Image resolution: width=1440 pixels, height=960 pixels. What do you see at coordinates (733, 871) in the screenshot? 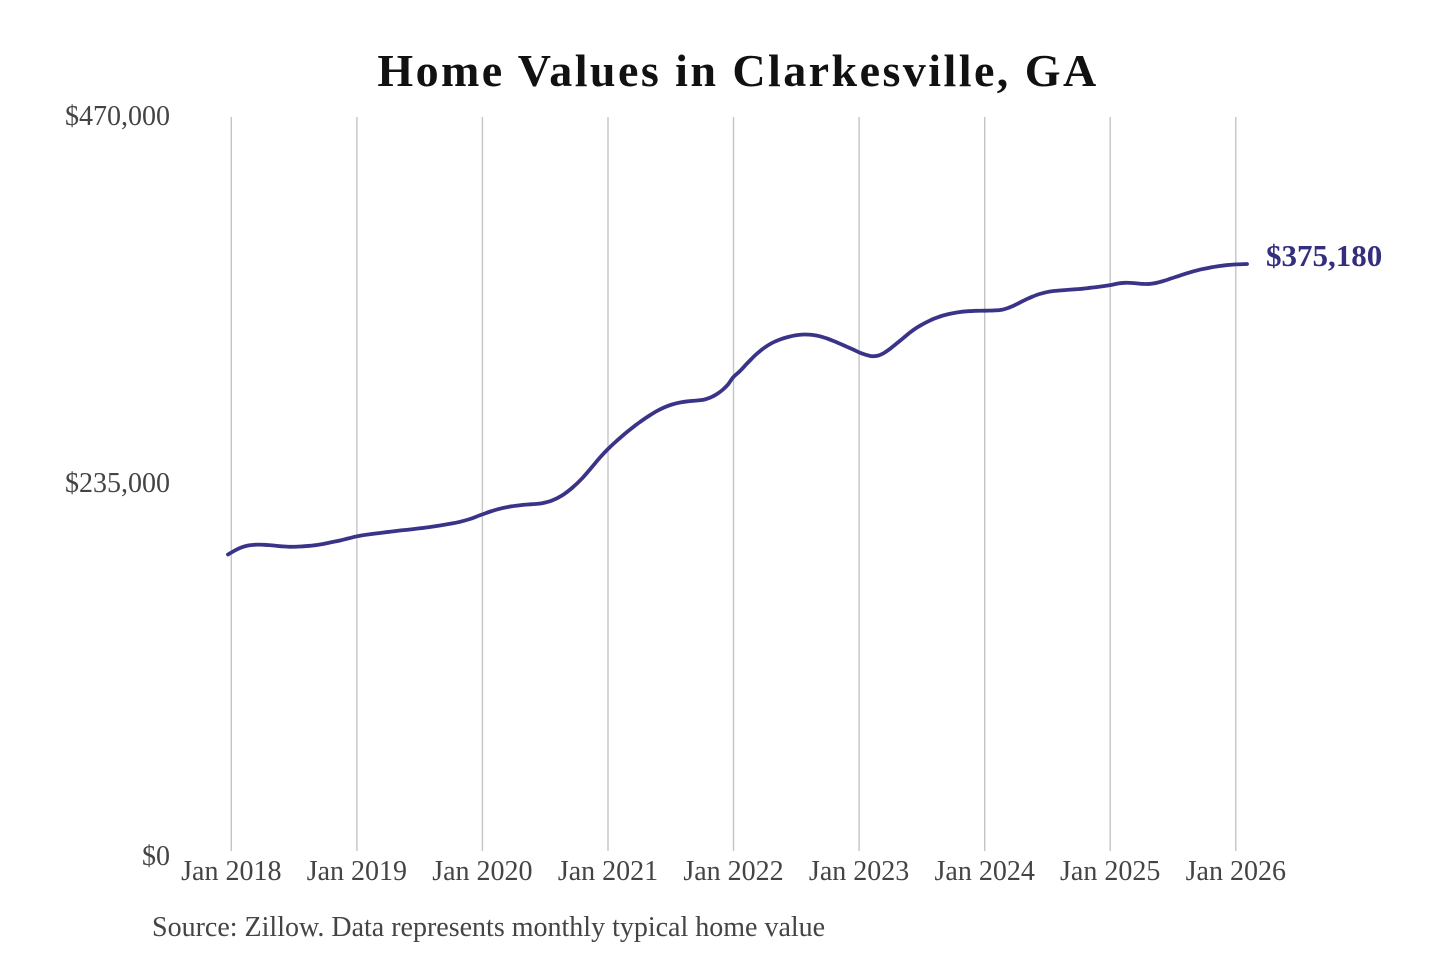
I see `svg-text: Jan 2022` at bounding box center [733, 871].